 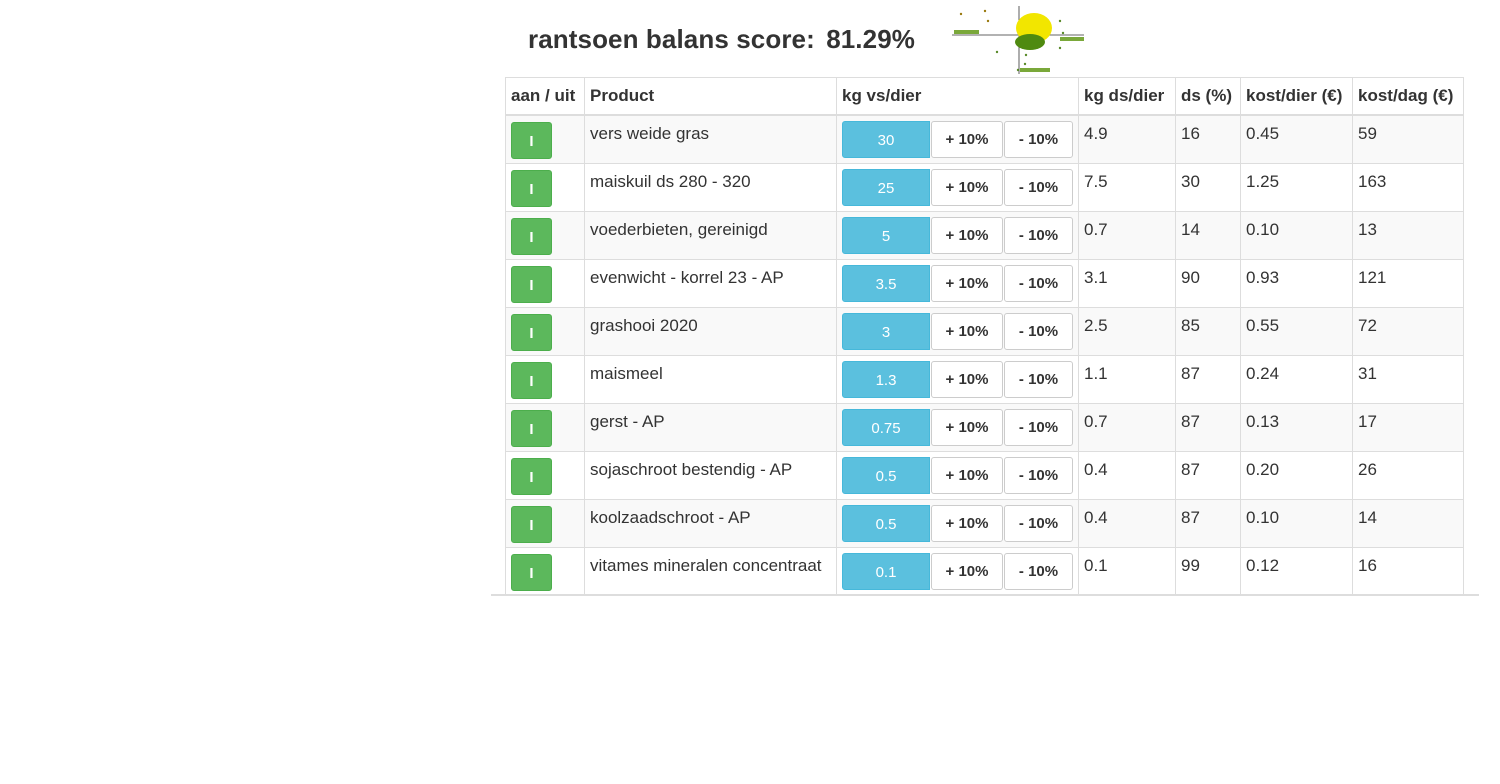 I want to click on kost-dag-cell: 163, so click(x=1408, y=187).